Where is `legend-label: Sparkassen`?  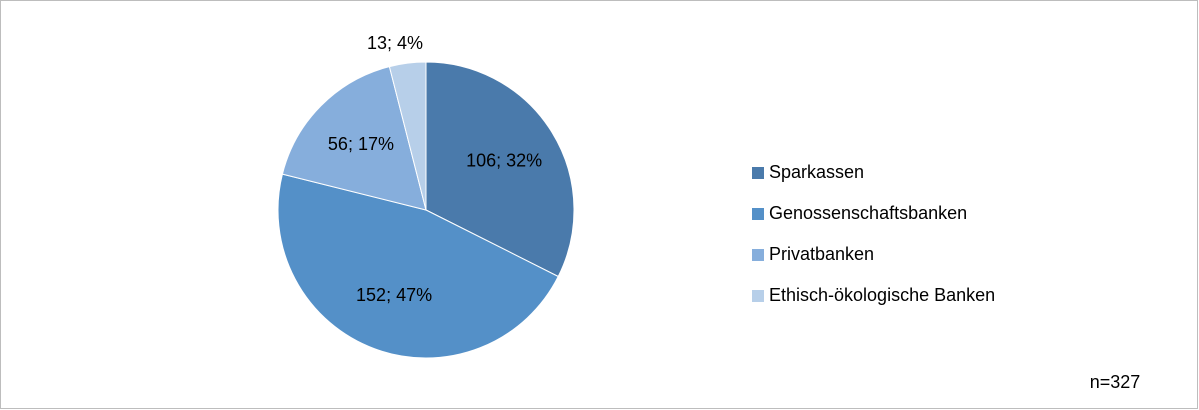 legend-label: Sparkassen is located at coordinates (816, 172).